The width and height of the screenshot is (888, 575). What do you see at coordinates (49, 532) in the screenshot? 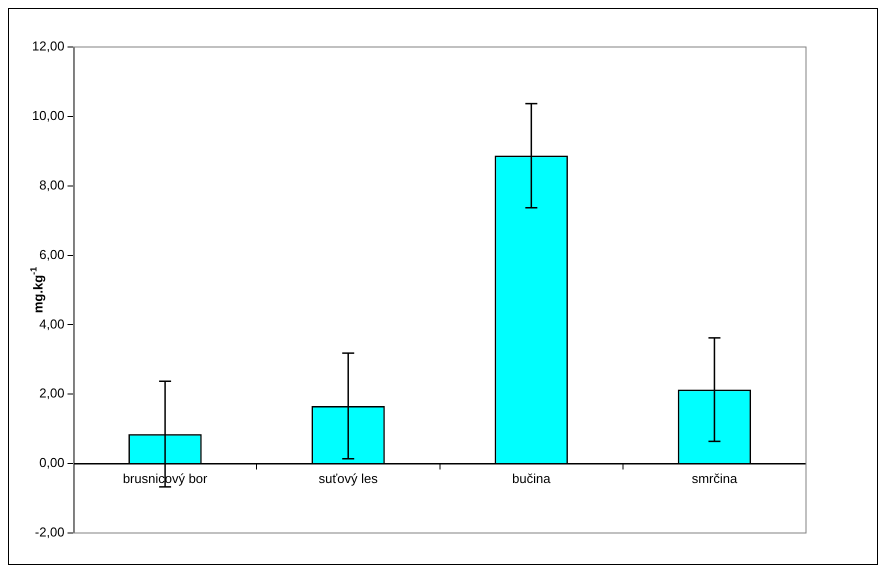
I see `y-tick-label: -2,00` at bounding box center [49, 532].